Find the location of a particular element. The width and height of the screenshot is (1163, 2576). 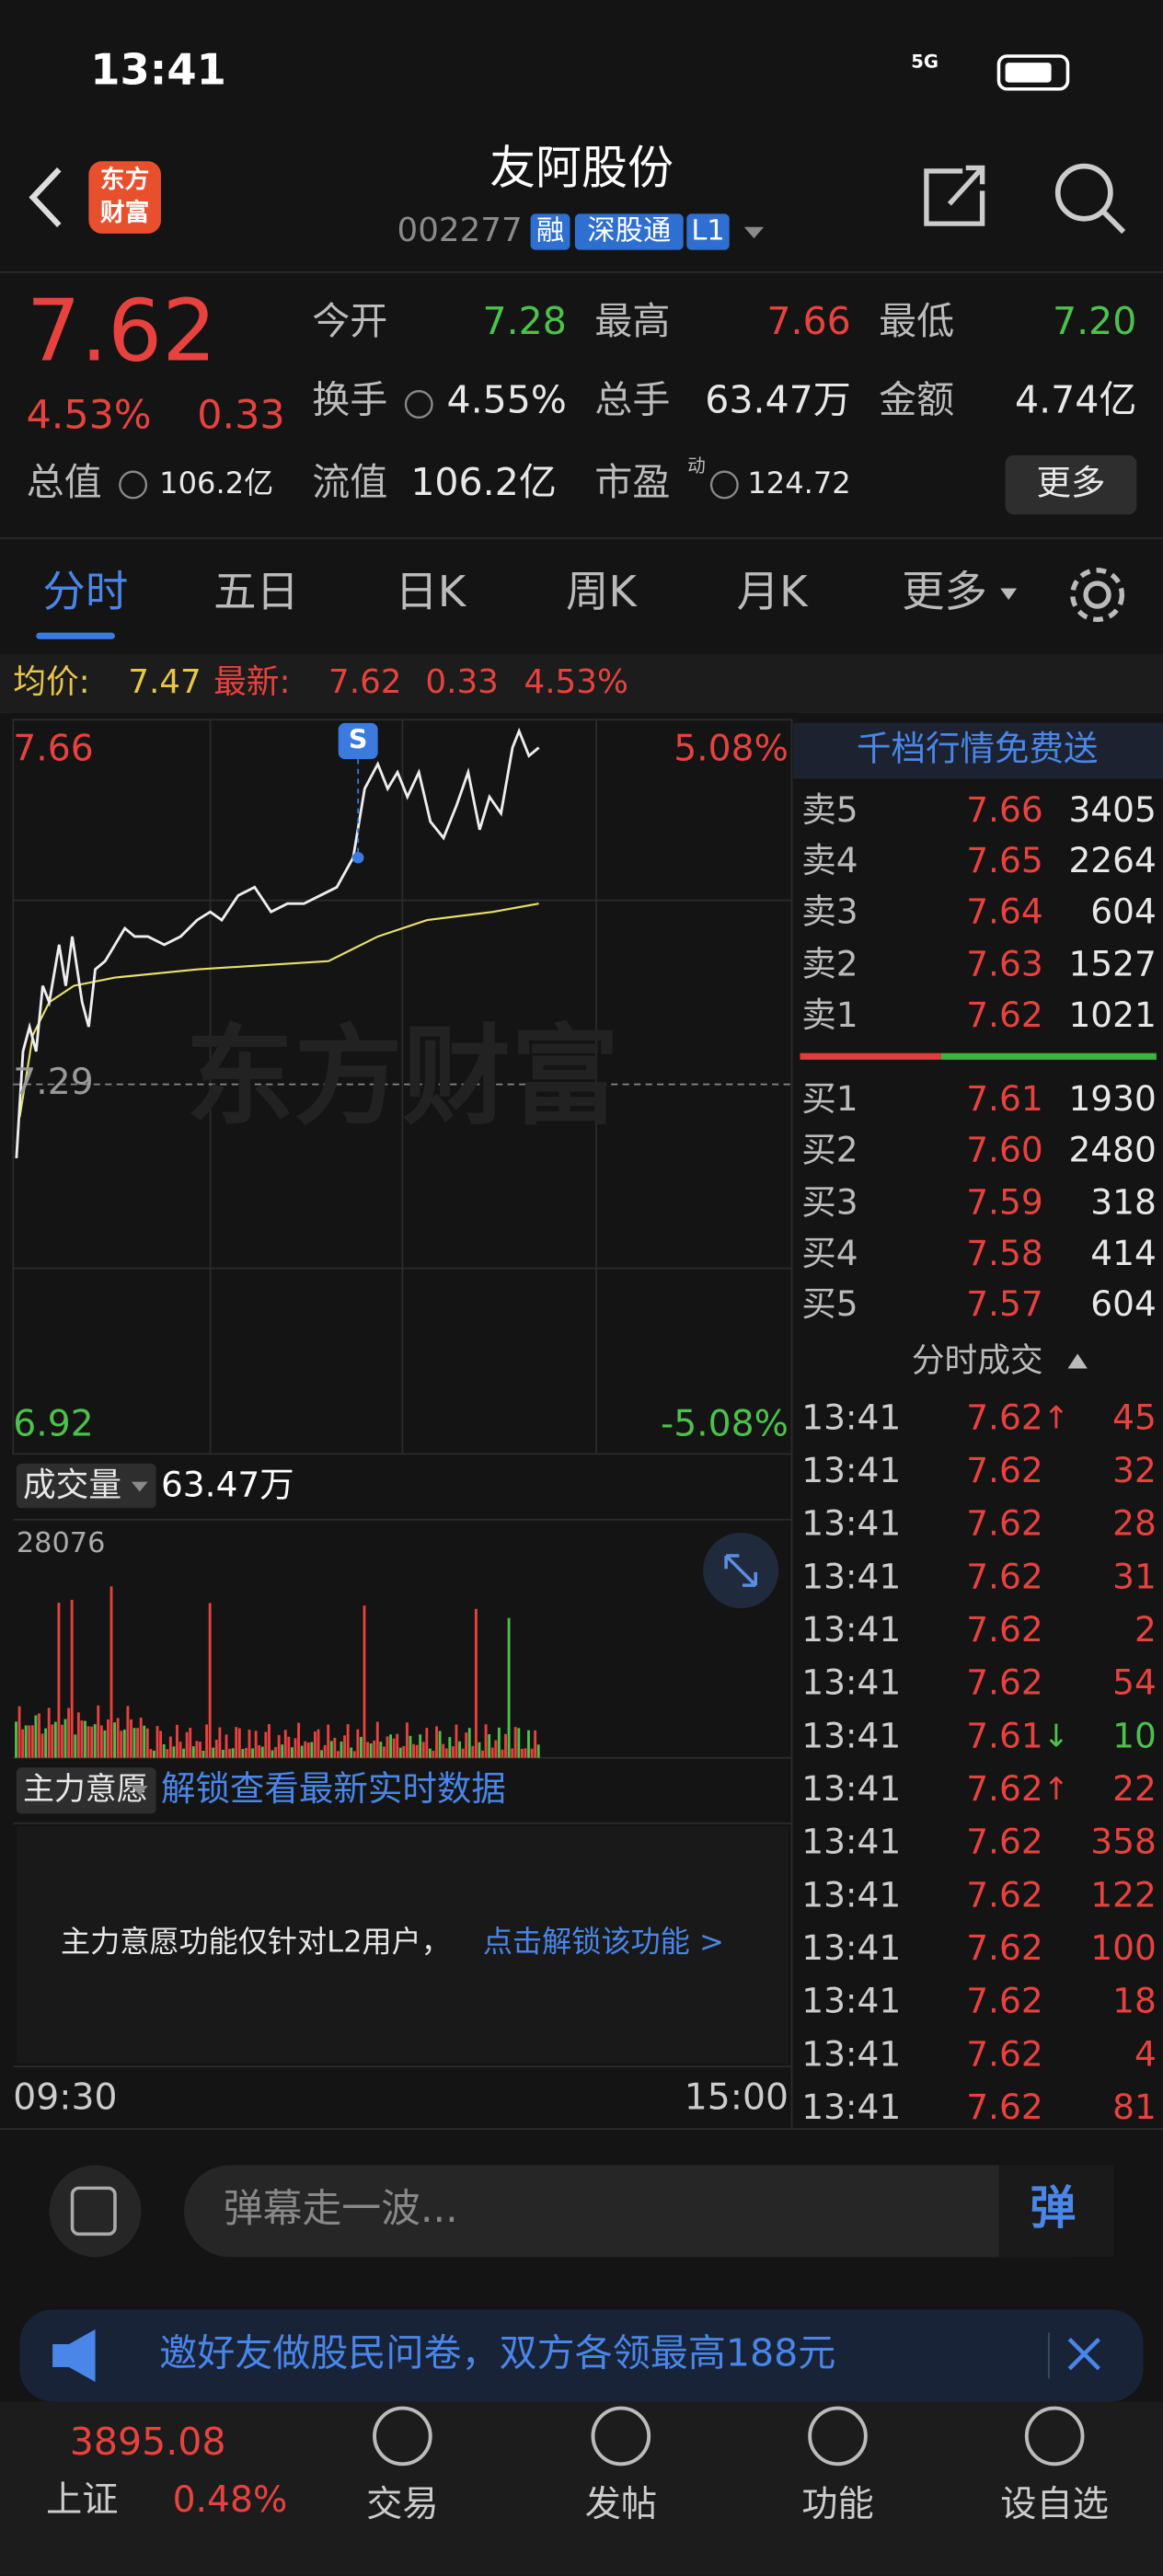

tab: 日K is located at coordinates (431, 591).